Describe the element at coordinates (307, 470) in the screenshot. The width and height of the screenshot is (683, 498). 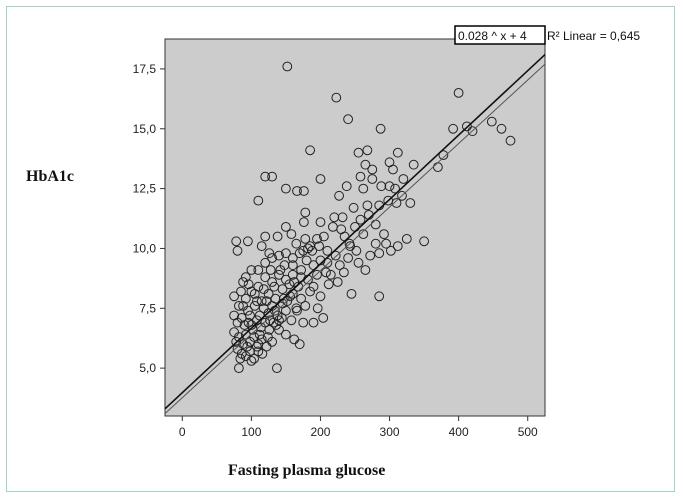
I see `x-axis-title: Fasting plasma glucose` at that location.